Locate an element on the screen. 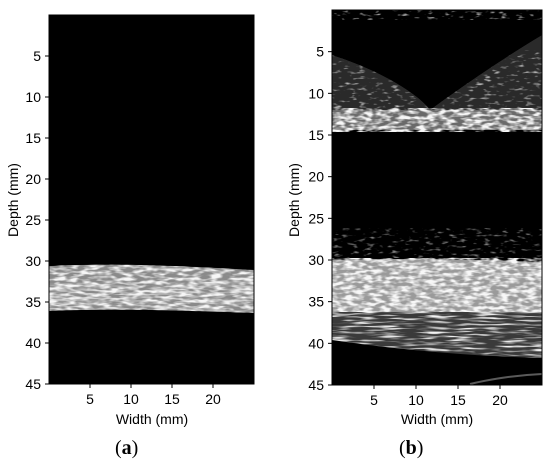 This screenshot has width=550, height=475. panel-b-y-tick-label: 40 is located at coordinates (316, 343).